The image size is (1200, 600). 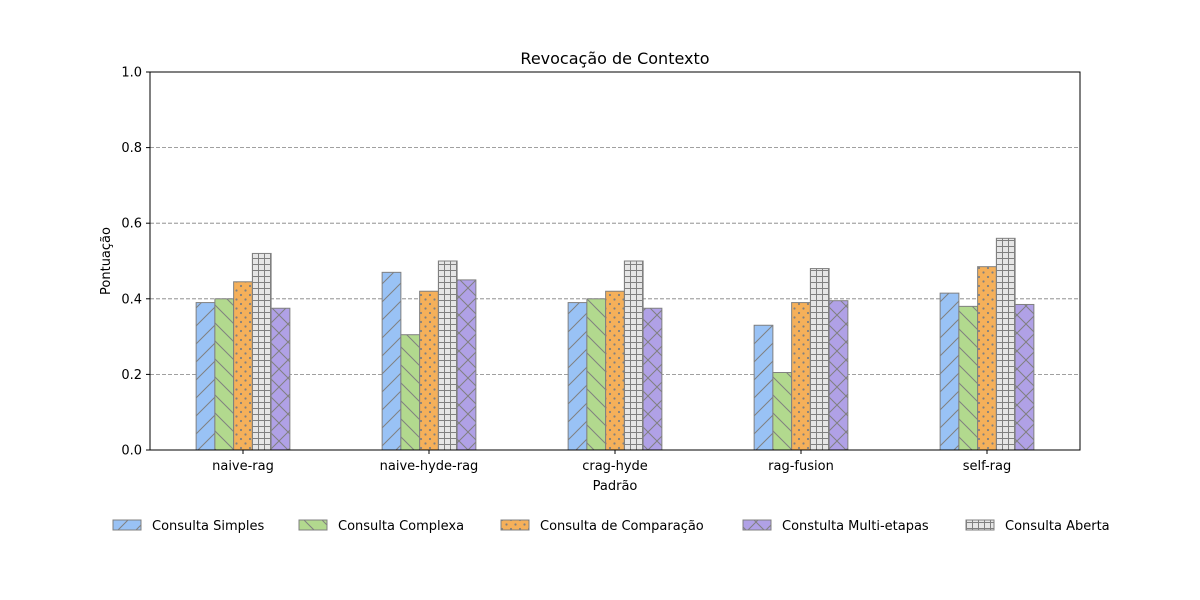 What do you see at coordinates (261, 351) in the screenshot?
I see `bar-naive-rag-consulta-aberta` at bounding box center [261, 351].